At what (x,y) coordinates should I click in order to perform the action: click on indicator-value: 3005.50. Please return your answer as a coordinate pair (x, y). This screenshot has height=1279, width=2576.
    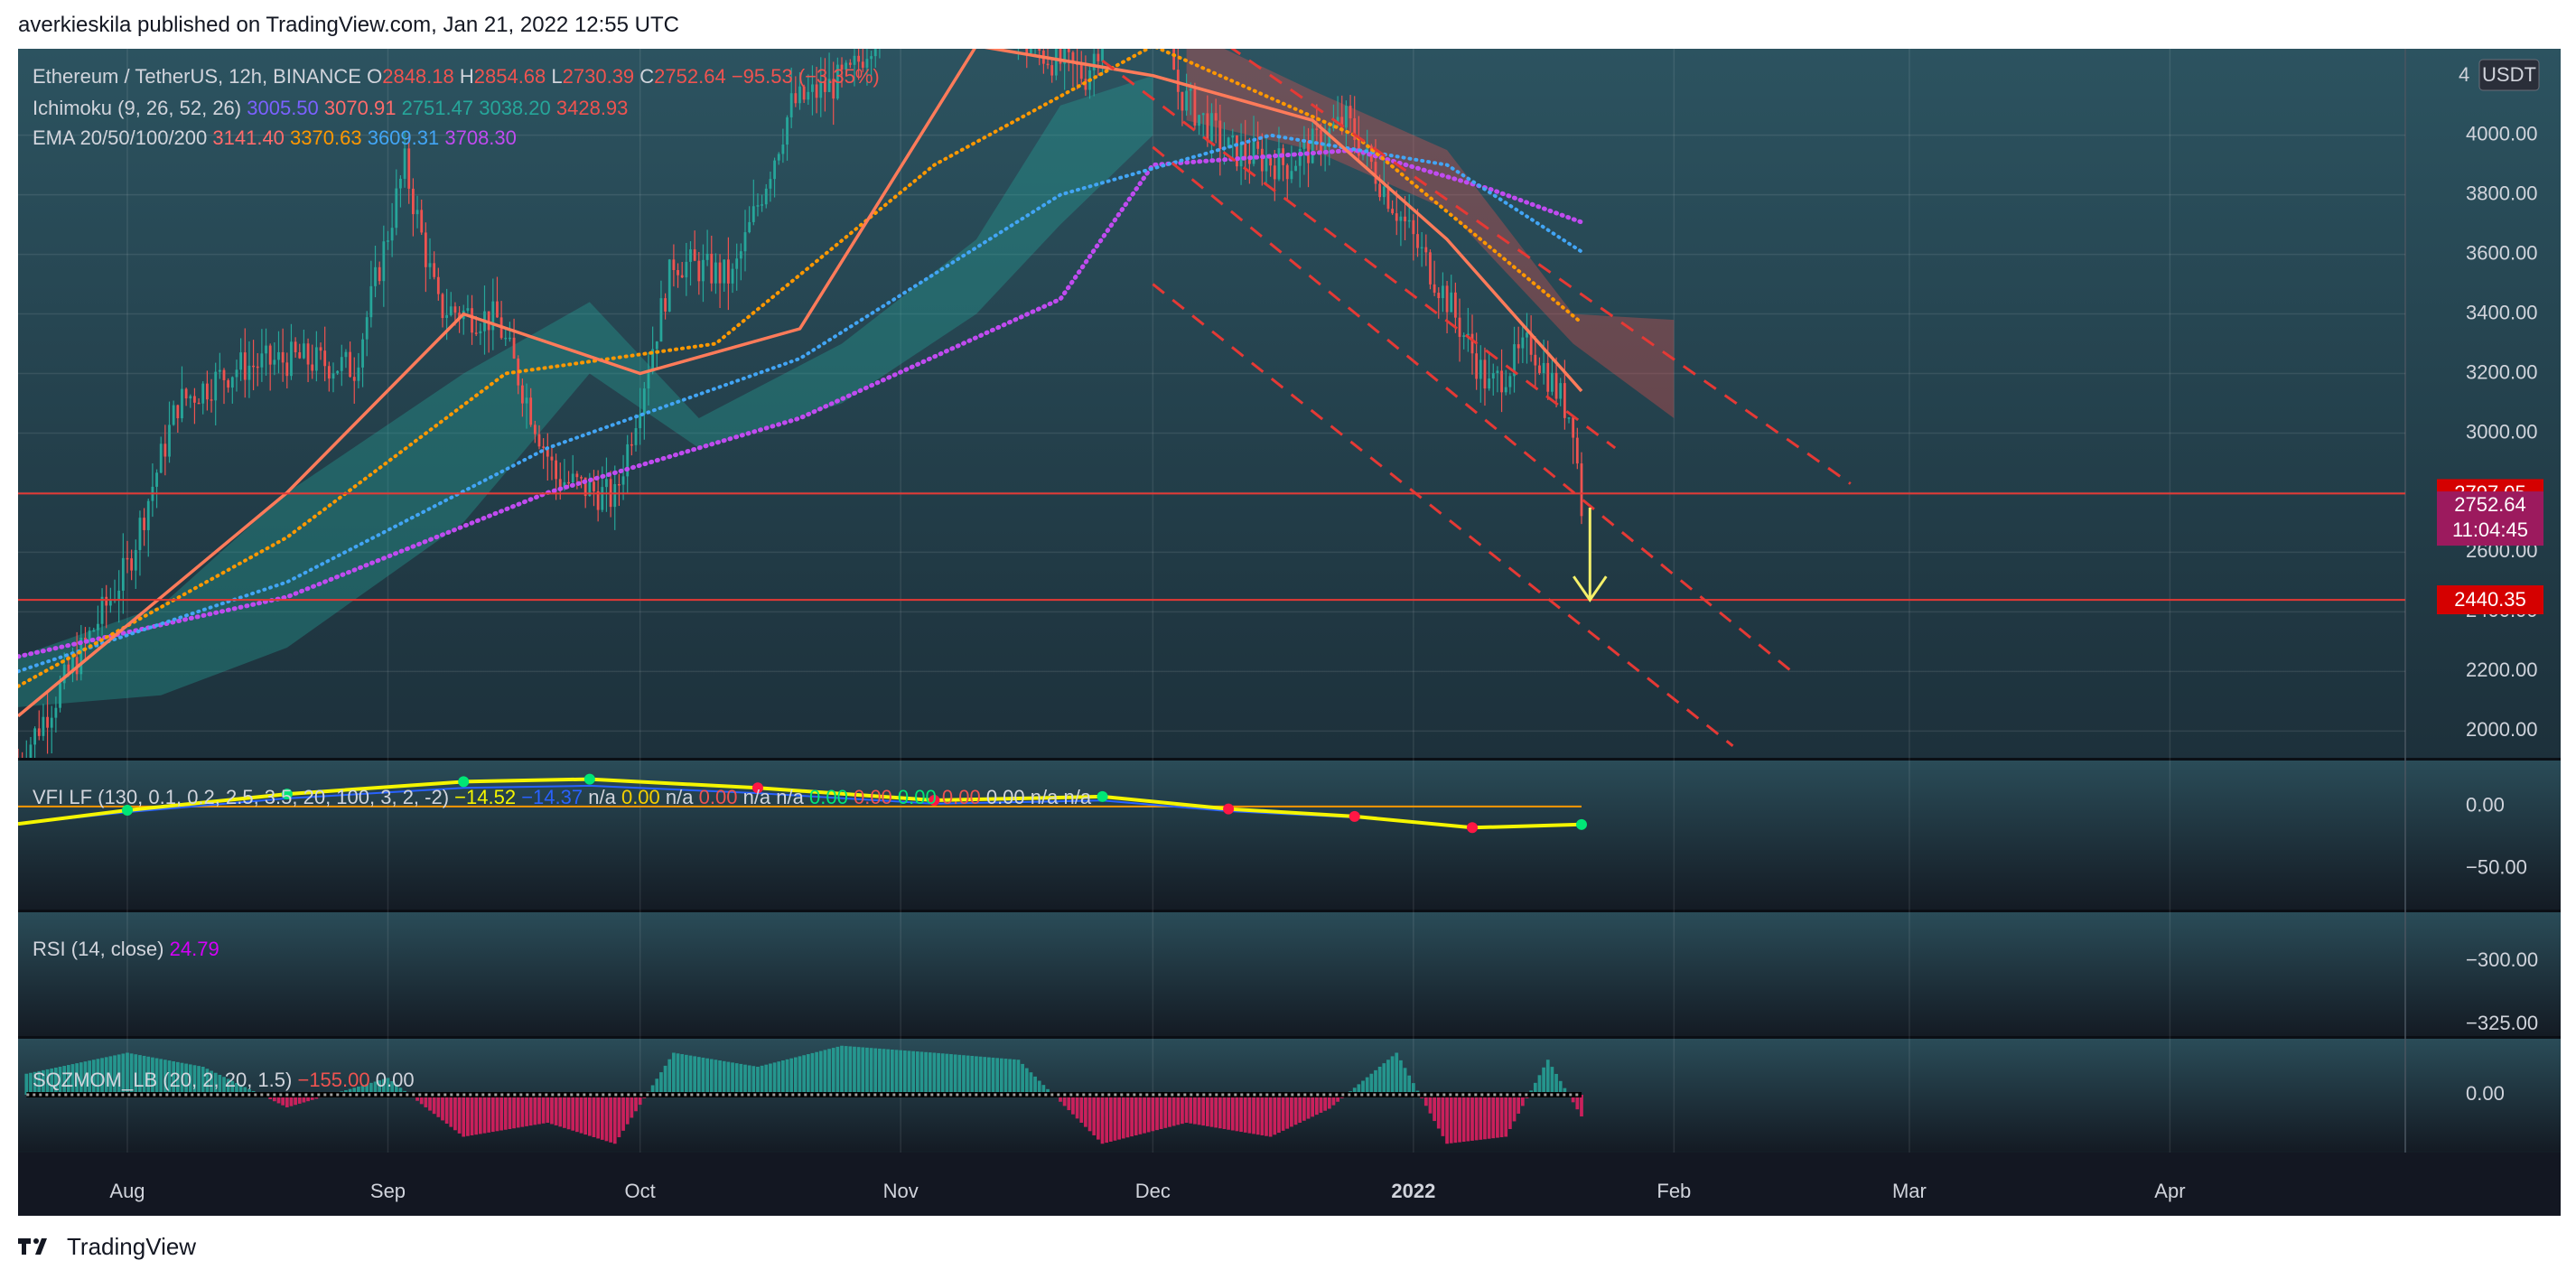
    Looking at the image, I should click on (283, 108).